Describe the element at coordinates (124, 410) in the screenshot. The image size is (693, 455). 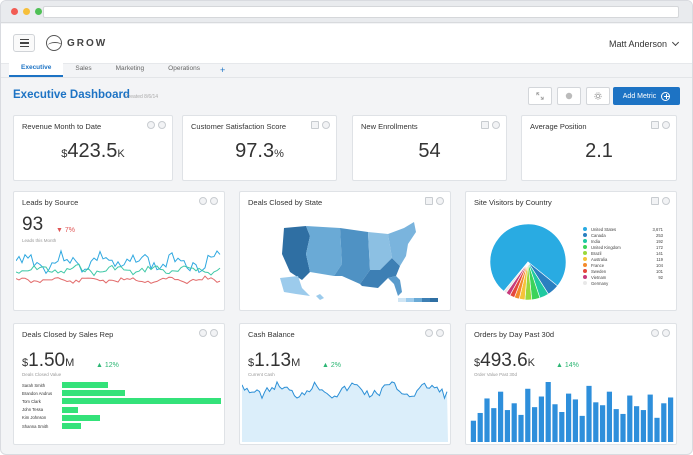
I see `rep-row: John Tessa` at that location.